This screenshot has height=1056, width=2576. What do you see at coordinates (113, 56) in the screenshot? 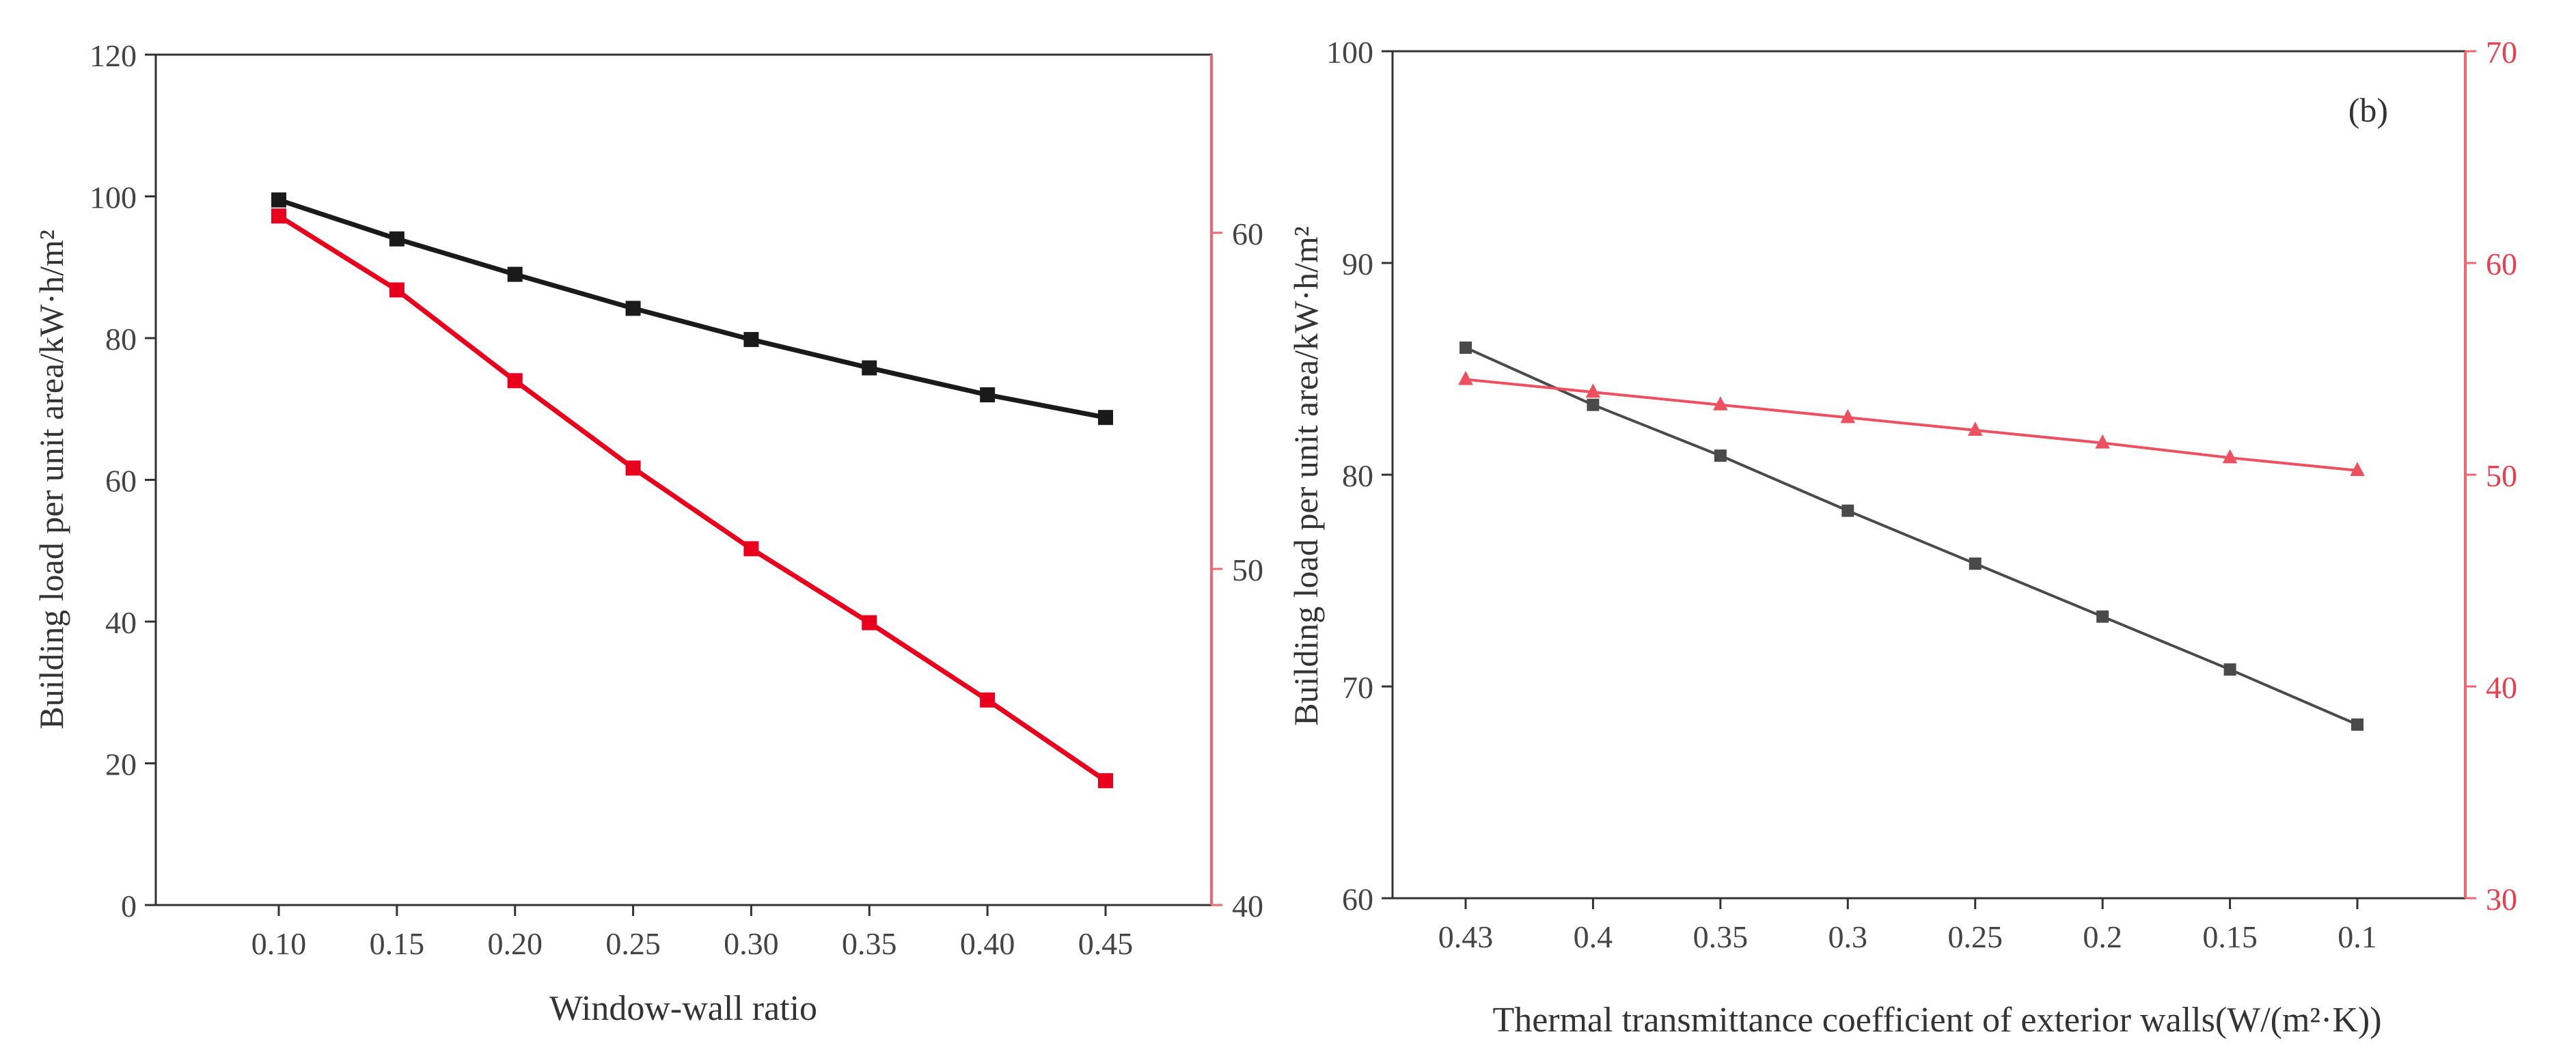
I see `y-tick-label: 120` at bounding box center [113, 56].